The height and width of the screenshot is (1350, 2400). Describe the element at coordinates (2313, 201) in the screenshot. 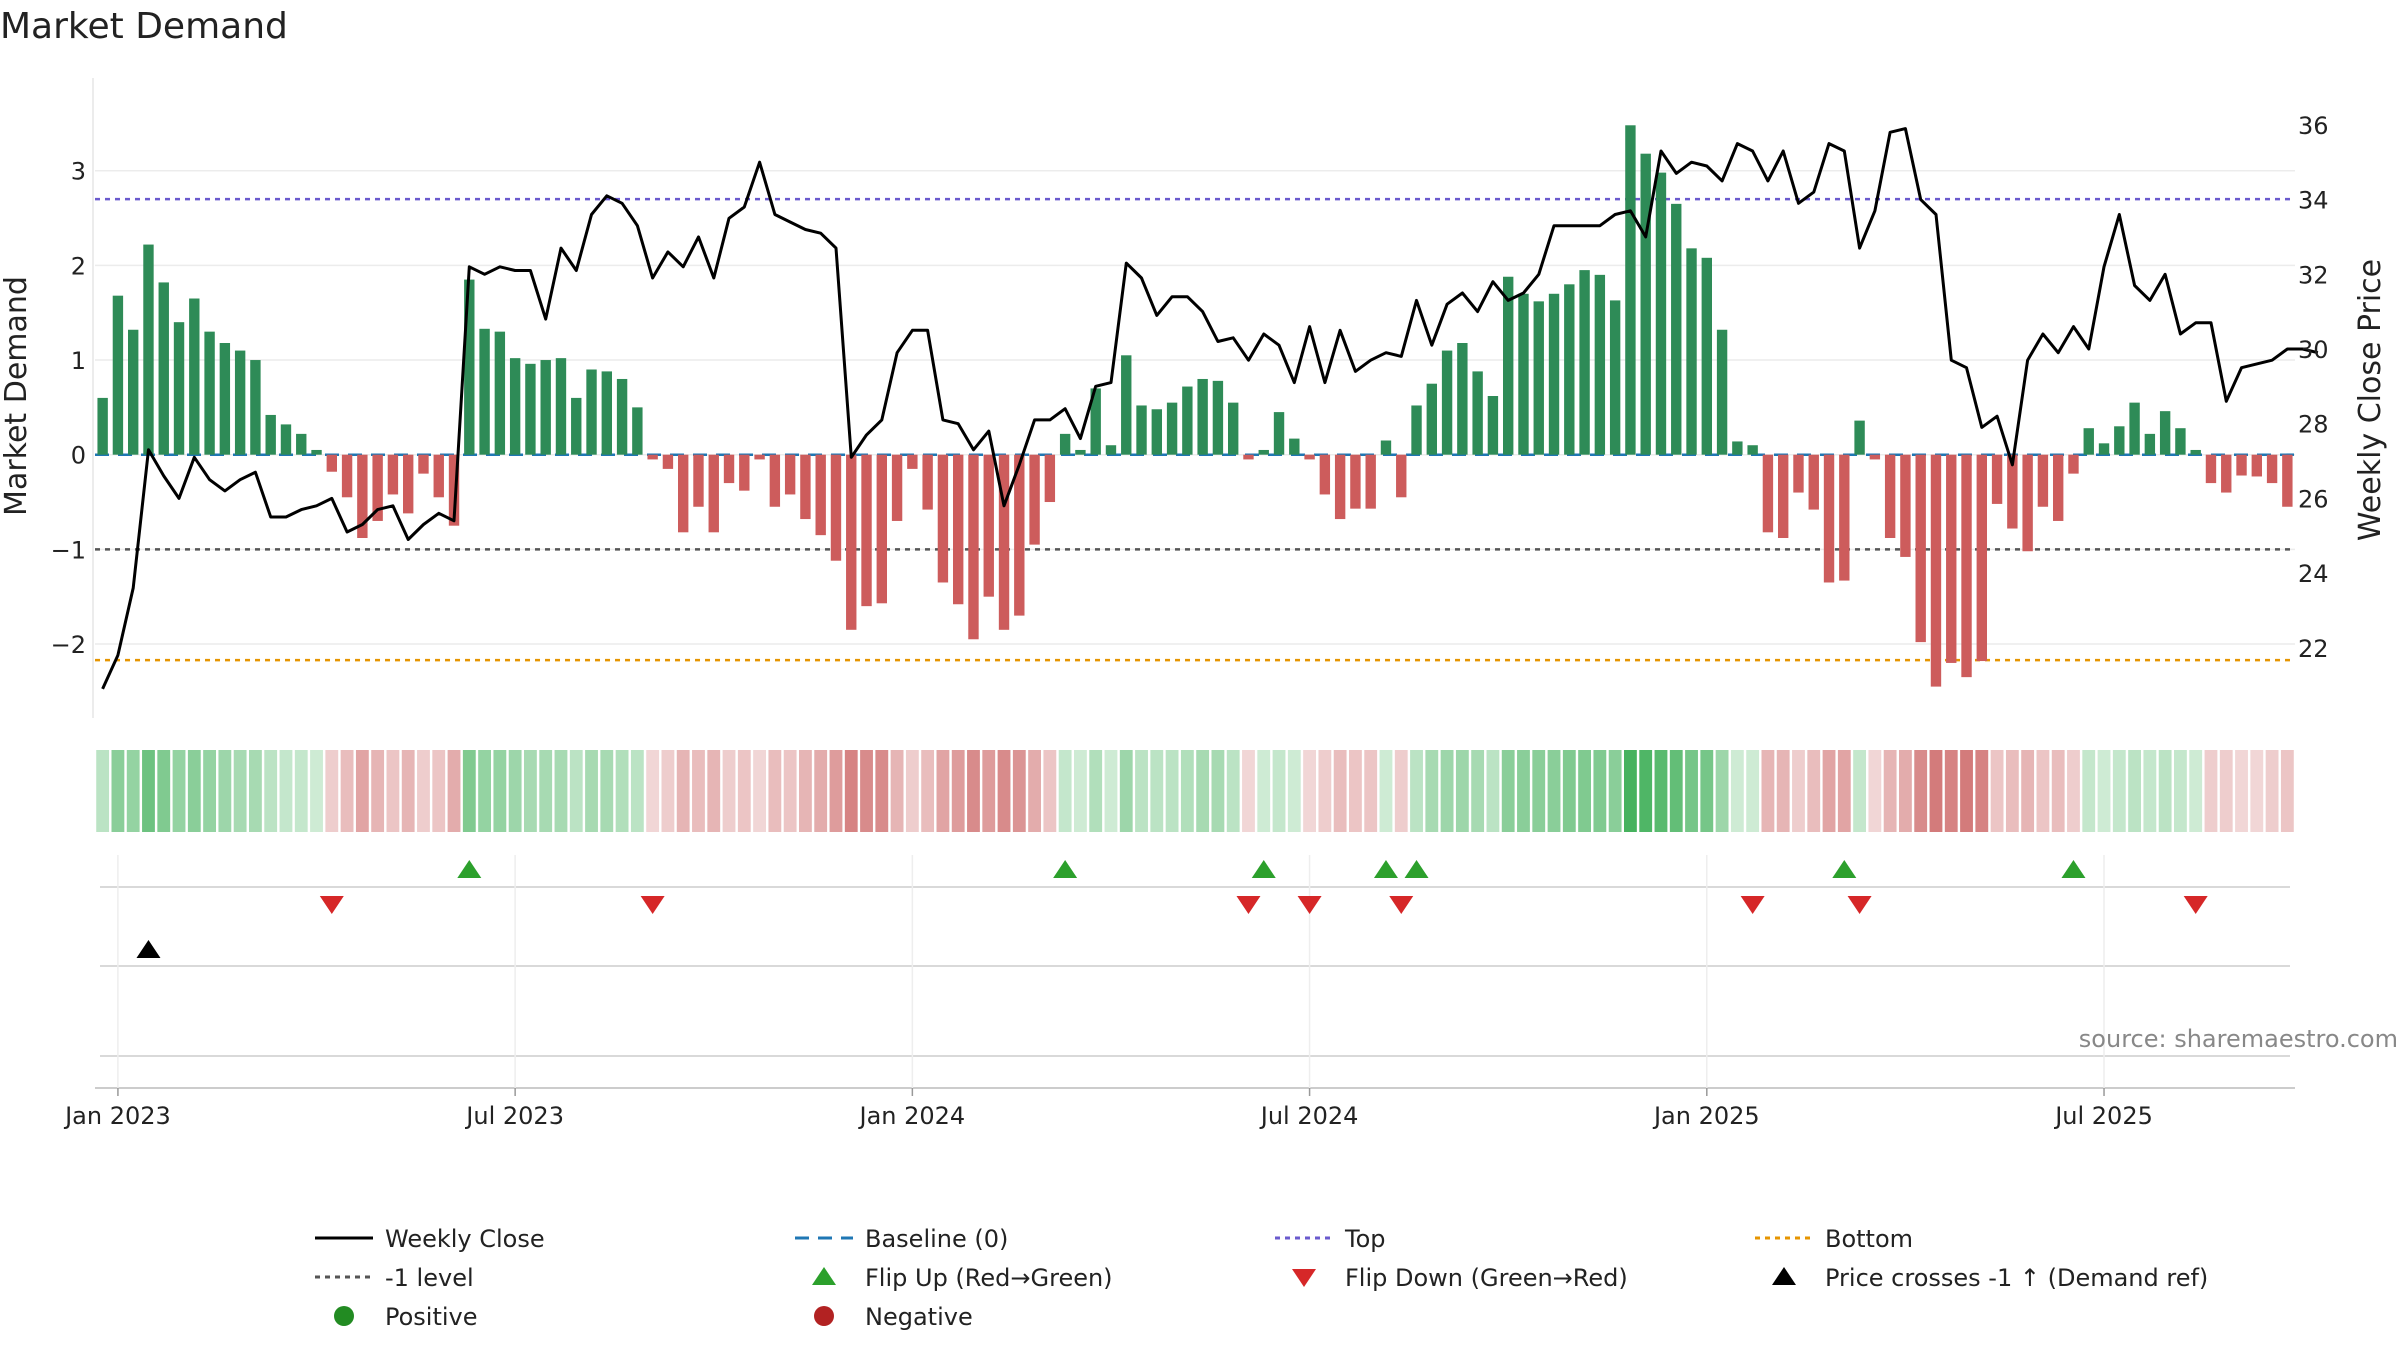

I see `y2-tick-label: 34` at that location.